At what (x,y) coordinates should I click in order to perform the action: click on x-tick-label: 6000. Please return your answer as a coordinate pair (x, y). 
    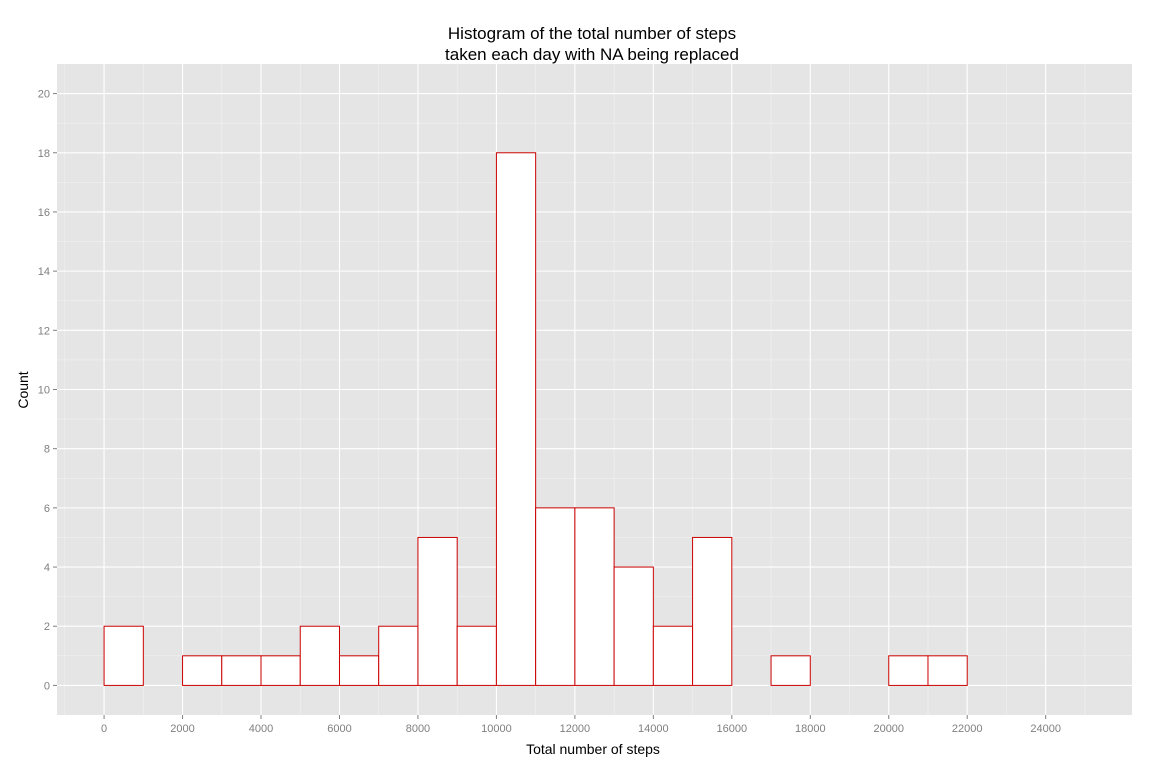
    Looking at the image, I should click on (339, 729).